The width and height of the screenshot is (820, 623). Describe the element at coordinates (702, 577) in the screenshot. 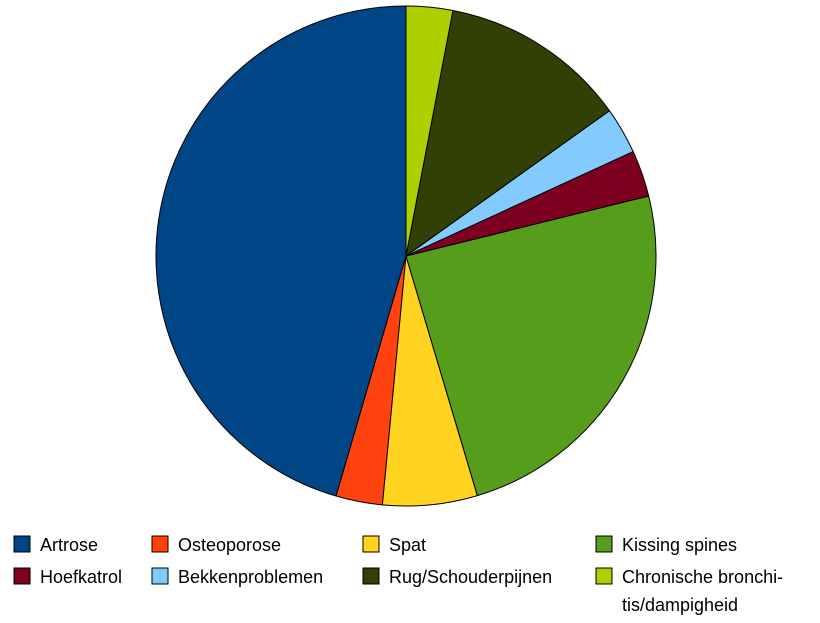

I see `legend-label-chronische-bronchitis-dampigheid: Chronische bronchi-` at that location.